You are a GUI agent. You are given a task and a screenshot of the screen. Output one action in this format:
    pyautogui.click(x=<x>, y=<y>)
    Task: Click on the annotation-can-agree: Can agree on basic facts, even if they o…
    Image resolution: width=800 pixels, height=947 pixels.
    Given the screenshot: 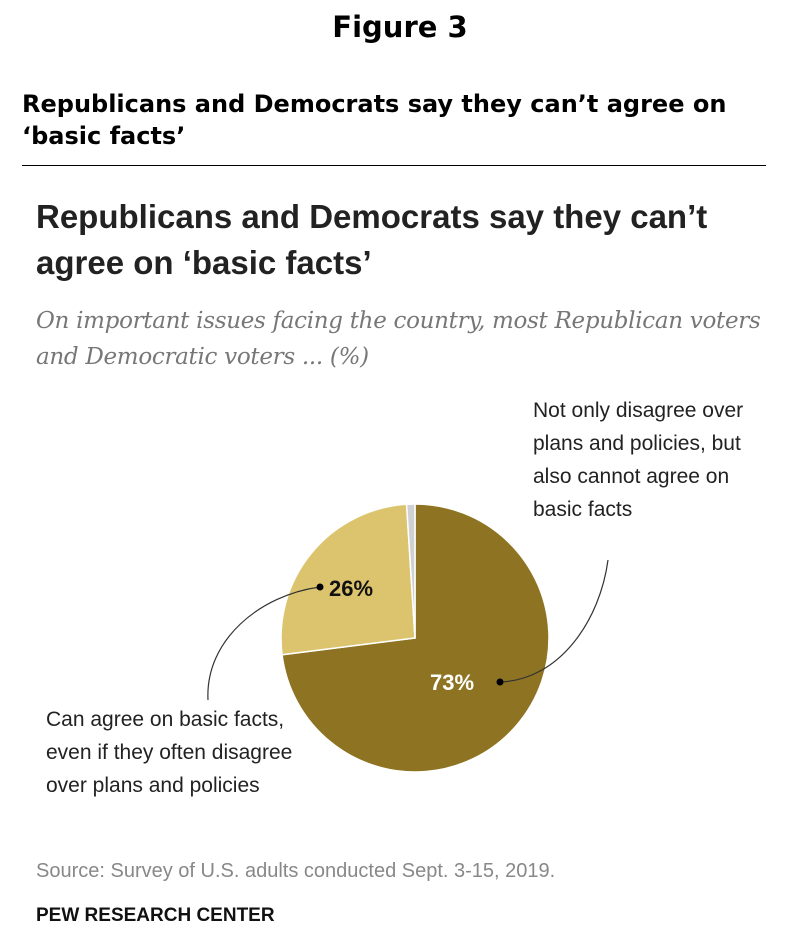 What is the action you would take?
    pyautogui.click(x=169, y=752)
    